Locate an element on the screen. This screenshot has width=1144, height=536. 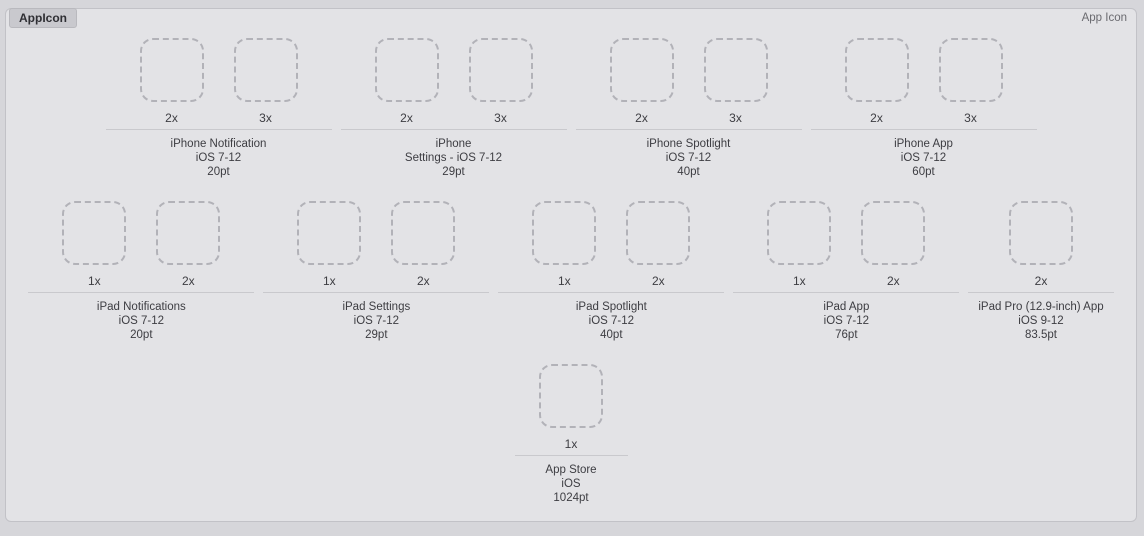
caption-line: 40pt is located at coordinates (688, 172).